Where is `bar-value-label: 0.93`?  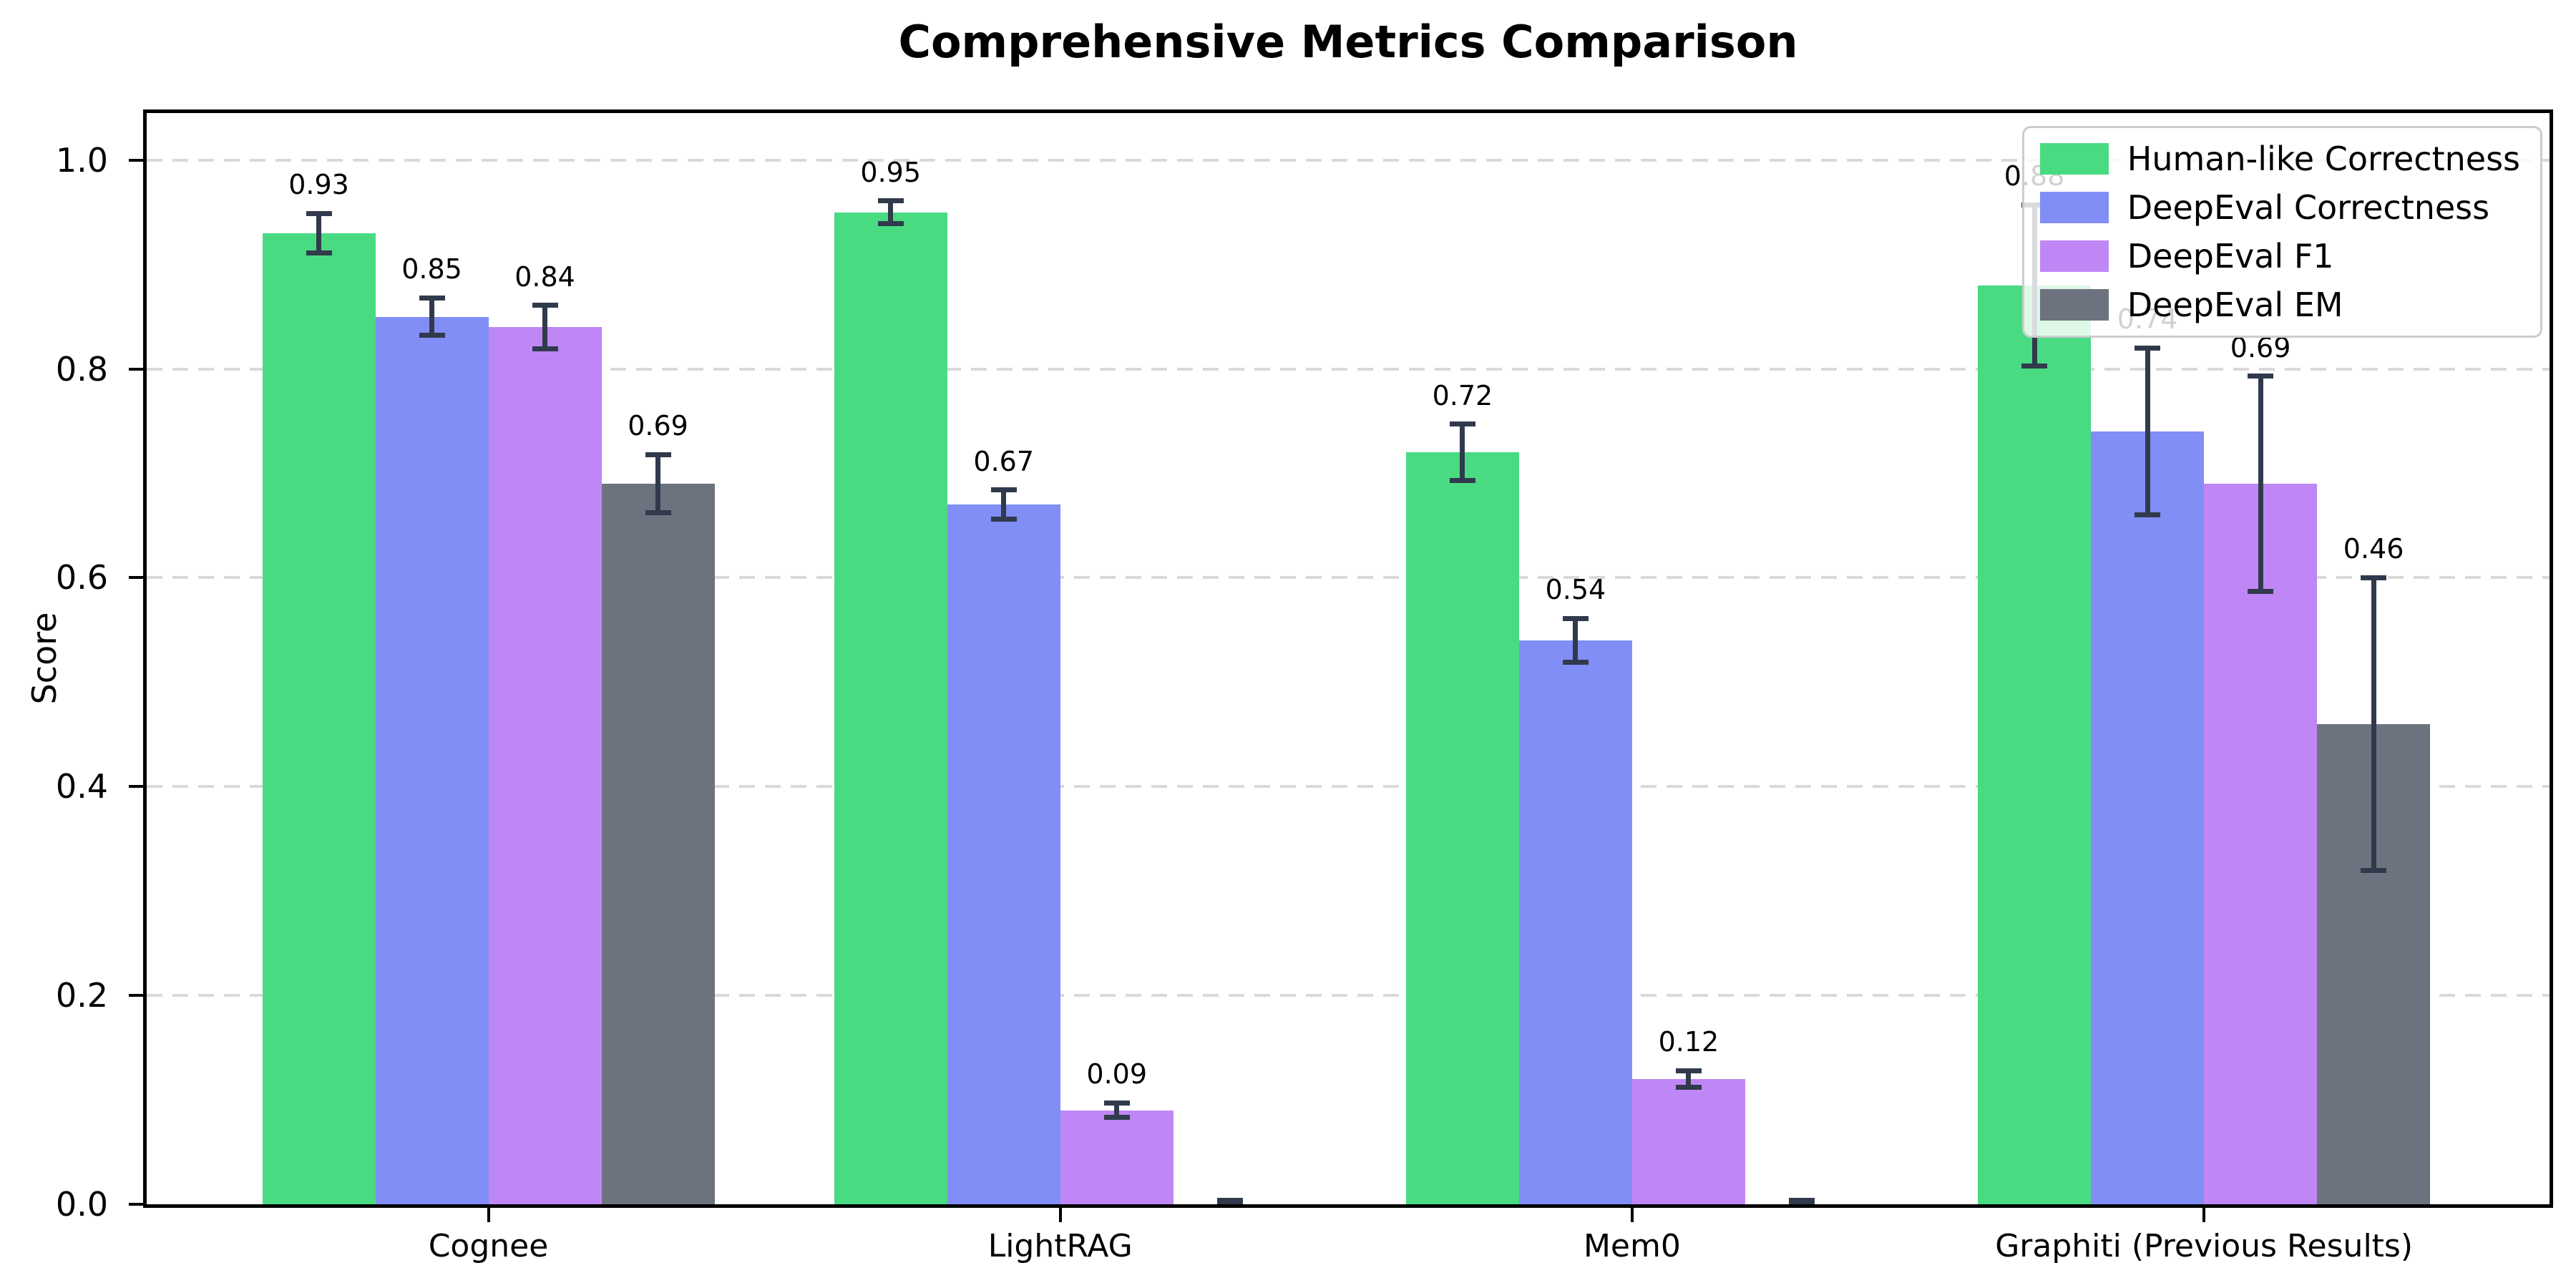
bar-value-label: 0.93 is located at coordinates (318, 185).